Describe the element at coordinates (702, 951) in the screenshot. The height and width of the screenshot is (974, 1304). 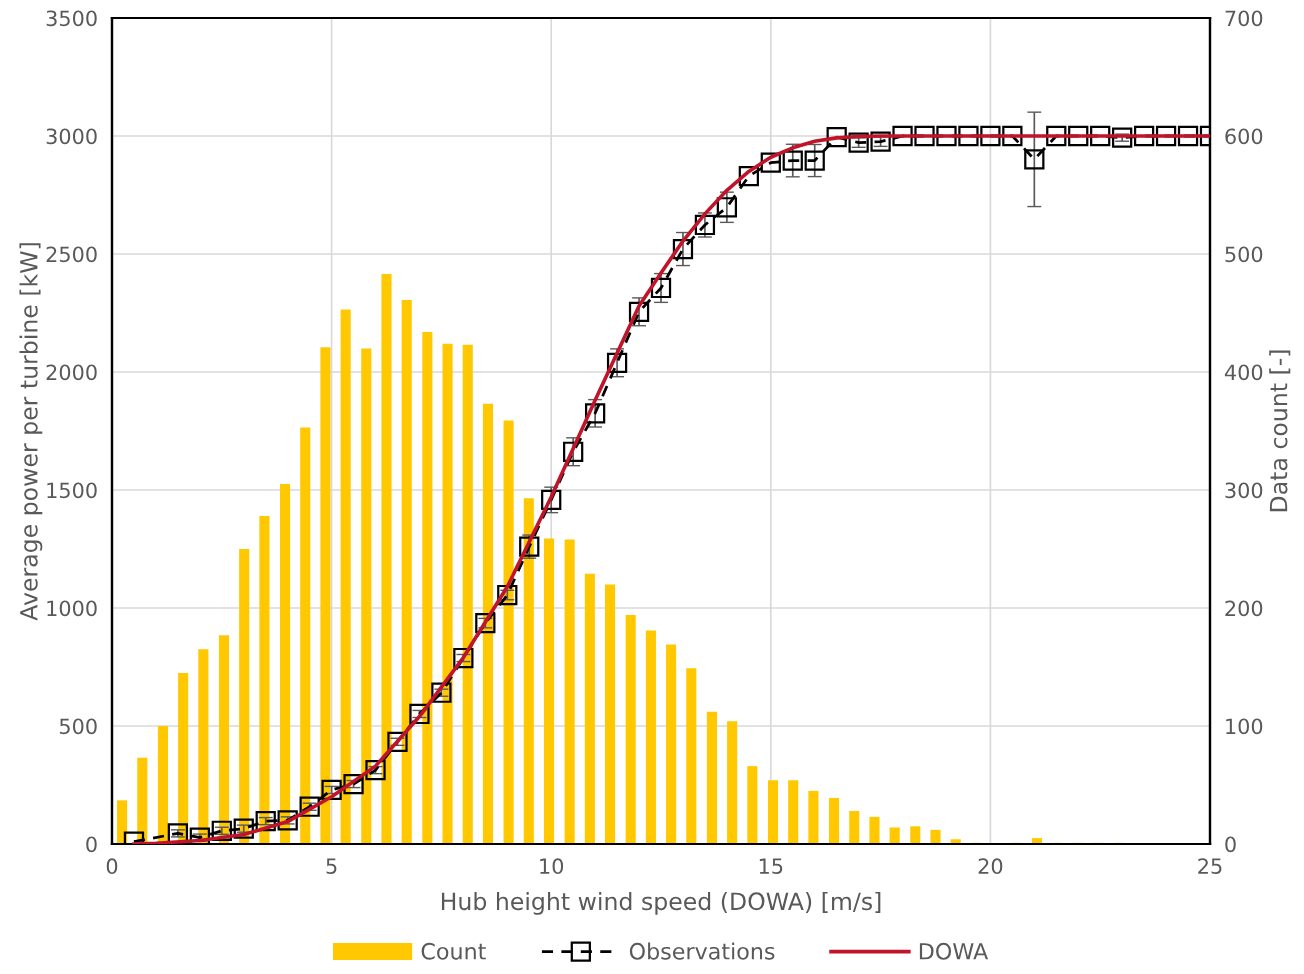
I see `legend-label: Observations` at that location.